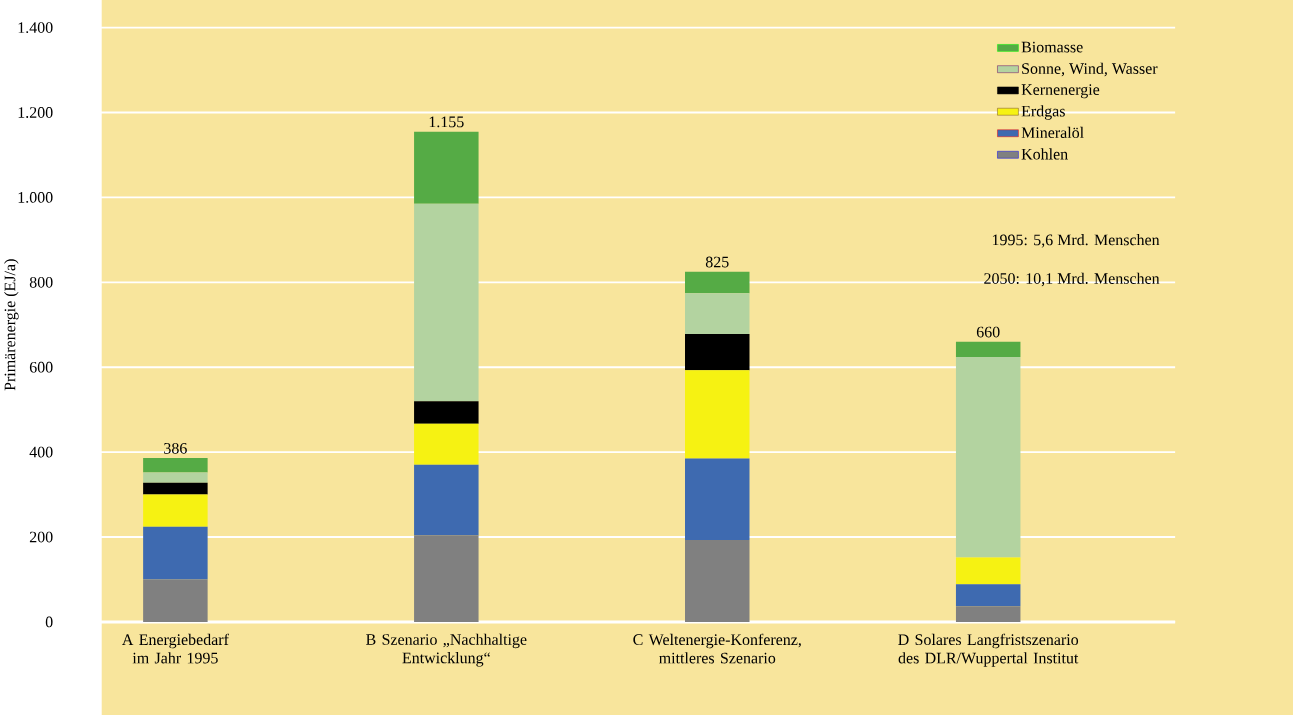 The image size is (1293, 715). I want to click on legend-label: Mineralöl, so click(1052, 132).